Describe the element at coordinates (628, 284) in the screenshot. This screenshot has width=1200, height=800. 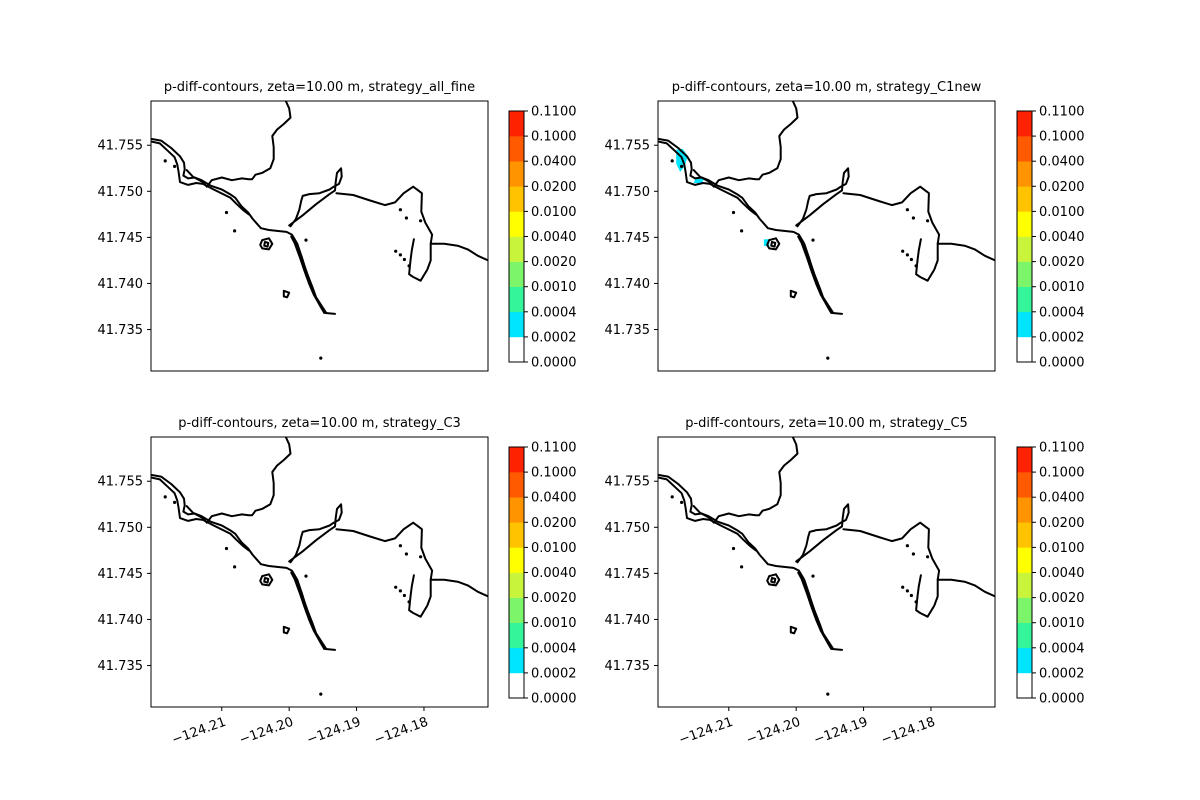
I see `y-tick-label: 41.740` at that location.